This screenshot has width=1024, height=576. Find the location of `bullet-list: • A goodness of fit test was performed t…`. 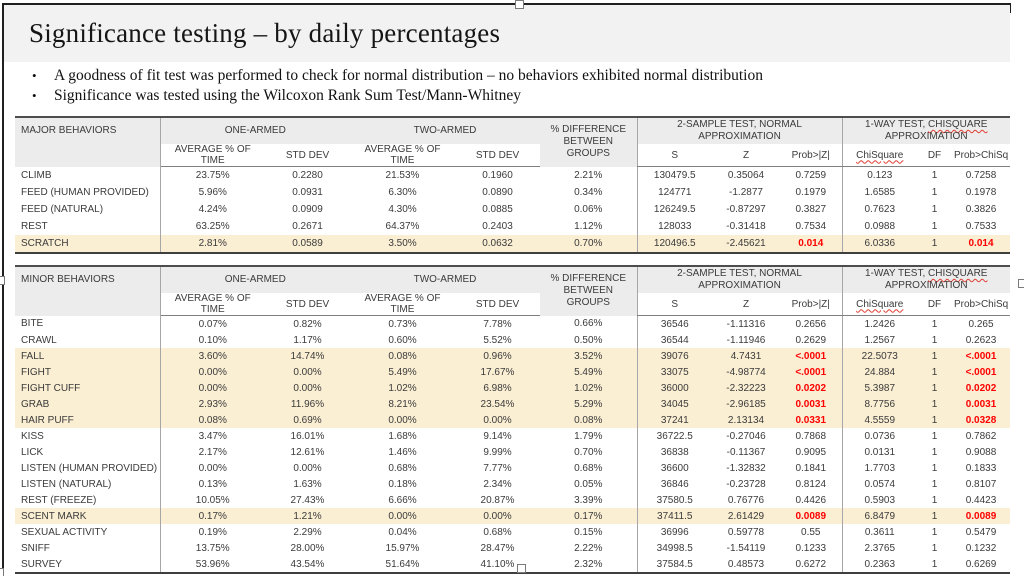

bullet-list: • A goodness of fit test was performed t… is located at coordinates (502, 86).